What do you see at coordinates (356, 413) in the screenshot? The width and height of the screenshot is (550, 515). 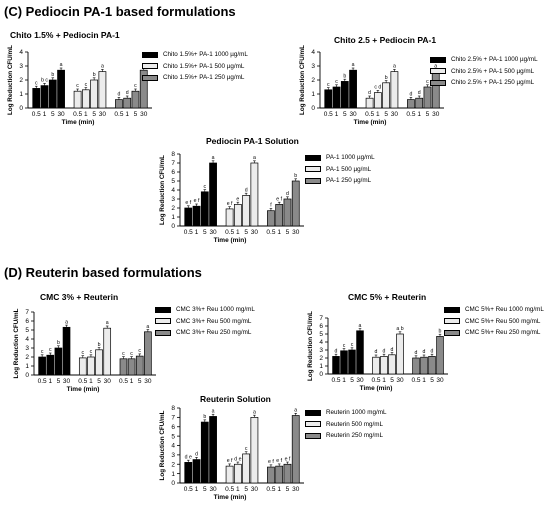 I see `legend-label: Reuterin 1000 mg/mL` at bounding box center [356, 413].